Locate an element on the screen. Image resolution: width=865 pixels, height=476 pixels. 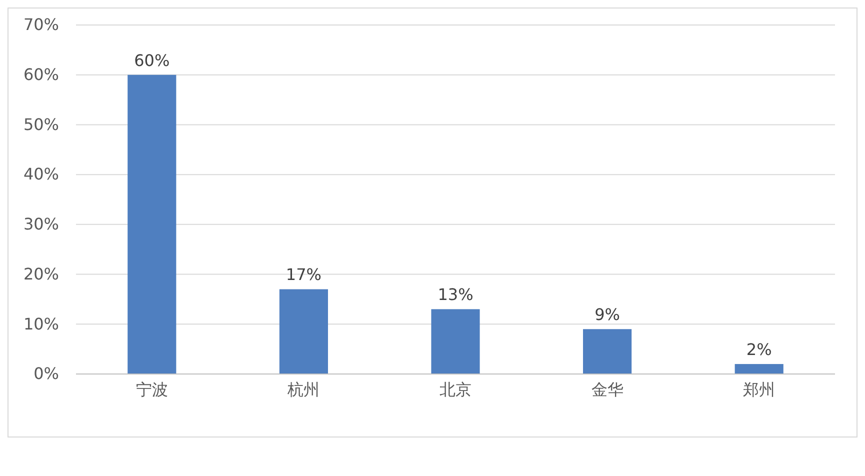
x-tick-label: 金华 is located at coordinates (607, 389).